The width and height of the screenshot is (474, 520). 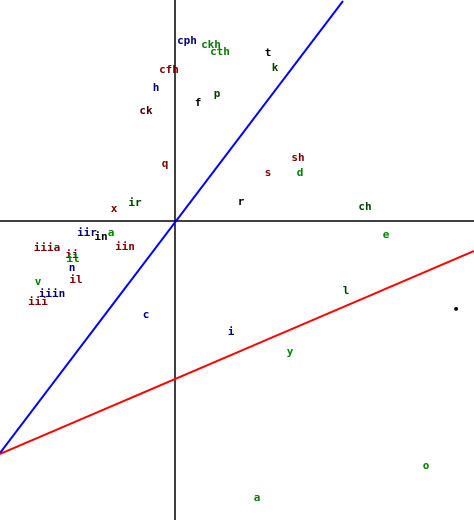 I want to click on point-label: in, so click(x=100, y=236).